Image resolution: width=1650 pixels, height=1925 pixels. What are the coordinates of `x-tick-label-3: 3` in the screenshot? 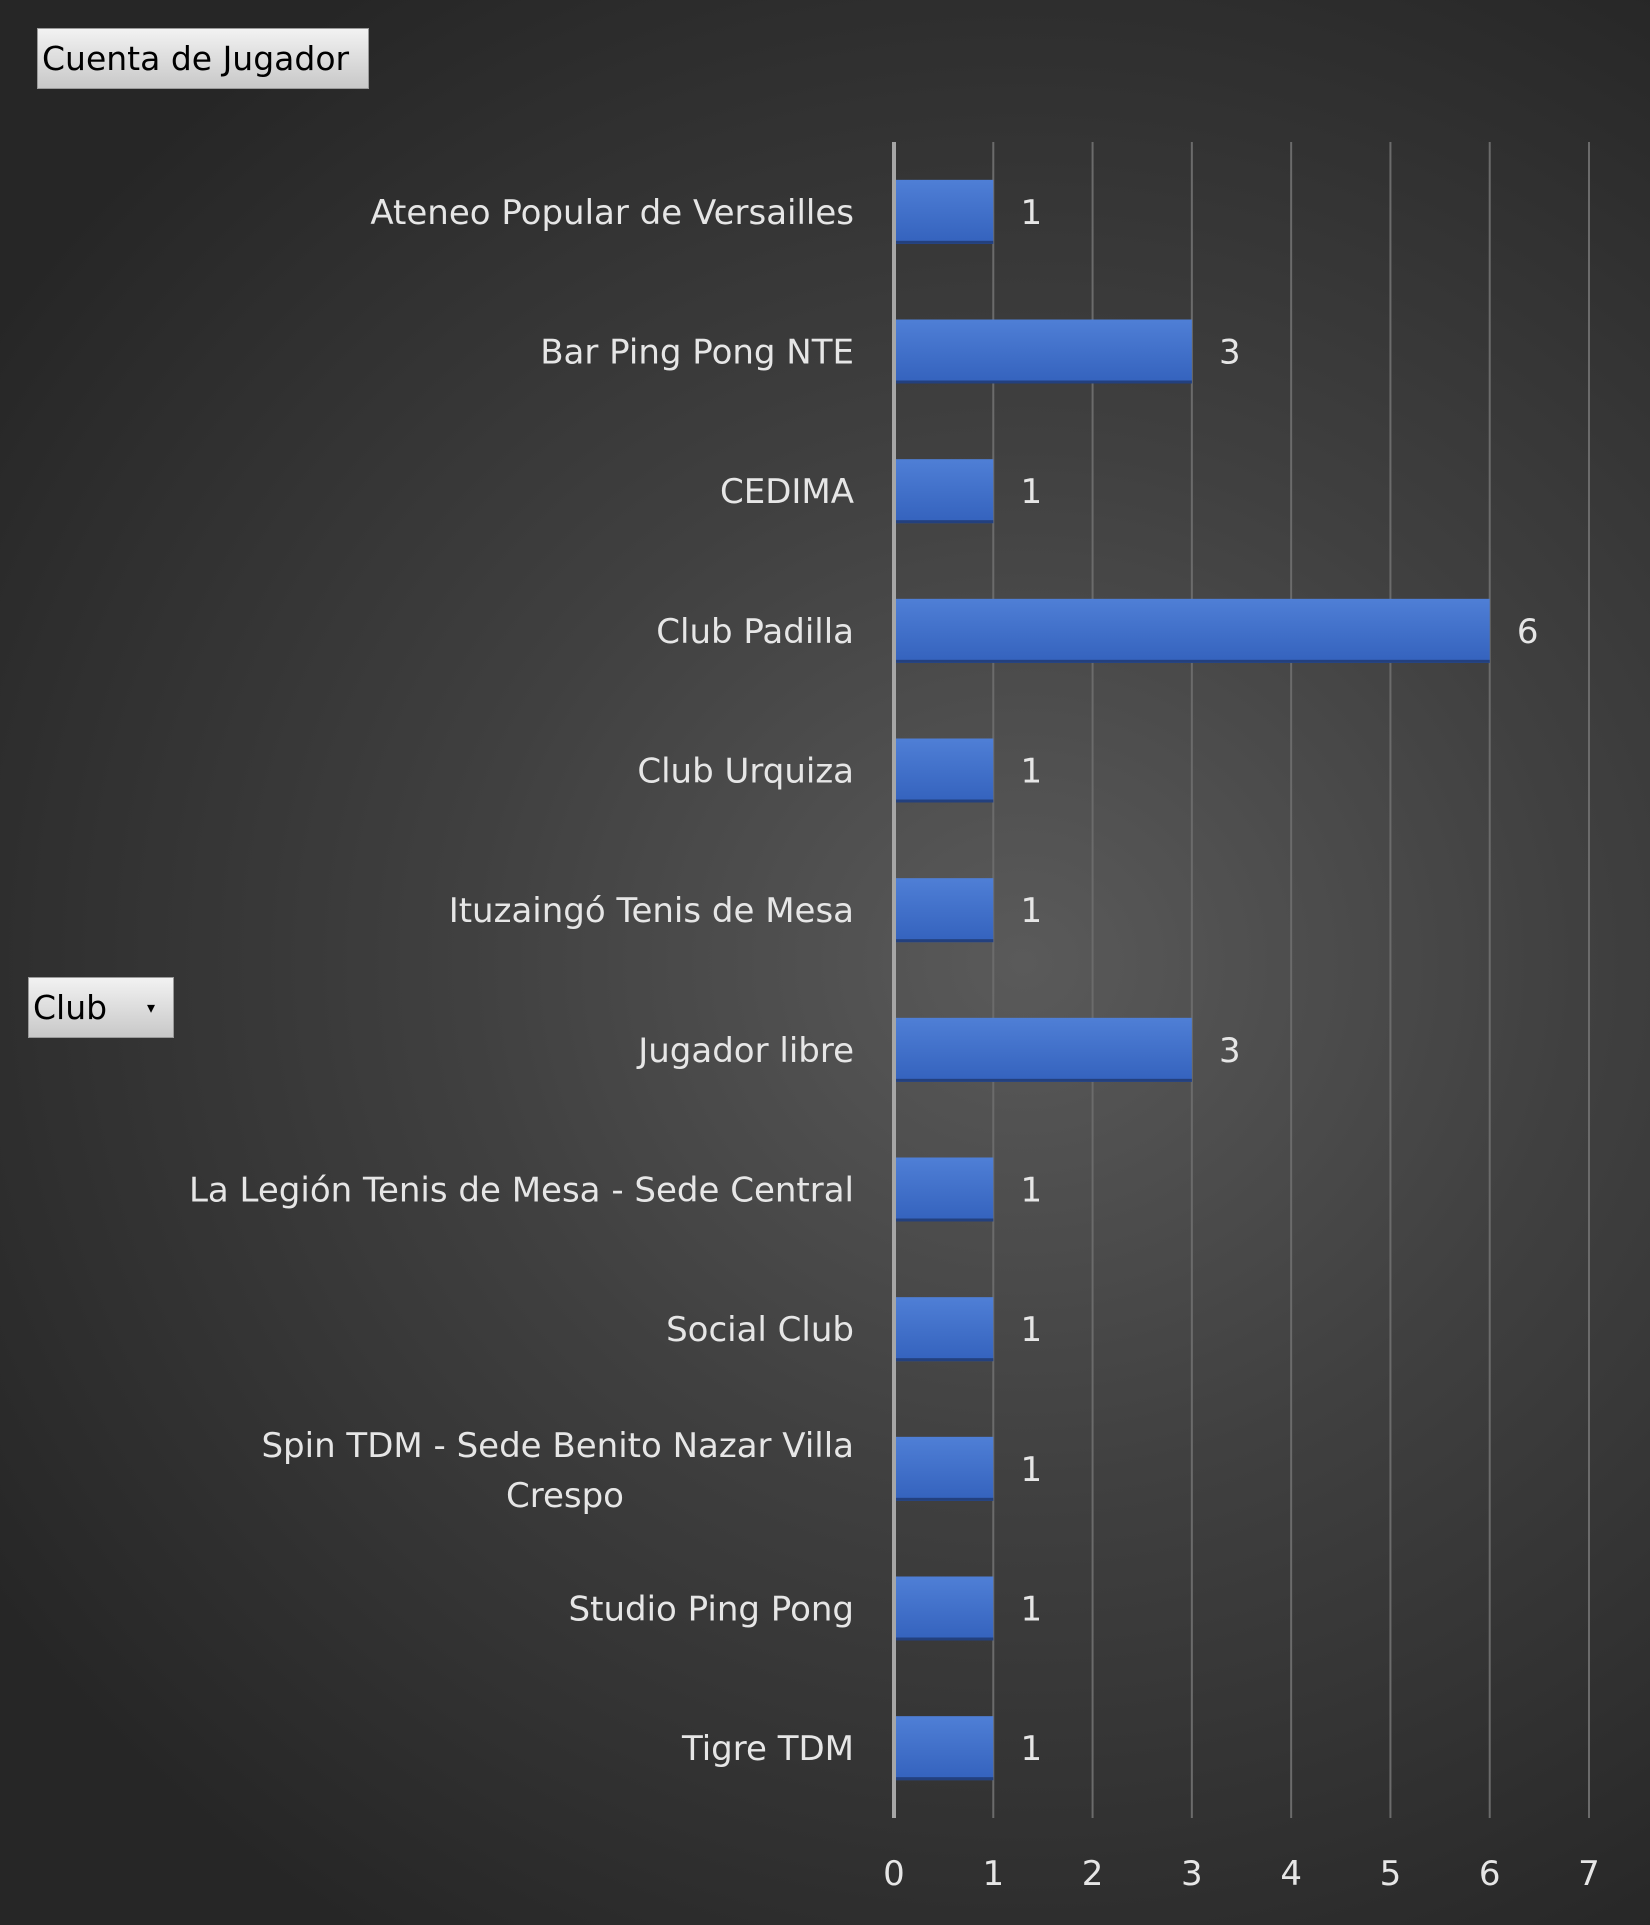 It's located at (1192, 1874).